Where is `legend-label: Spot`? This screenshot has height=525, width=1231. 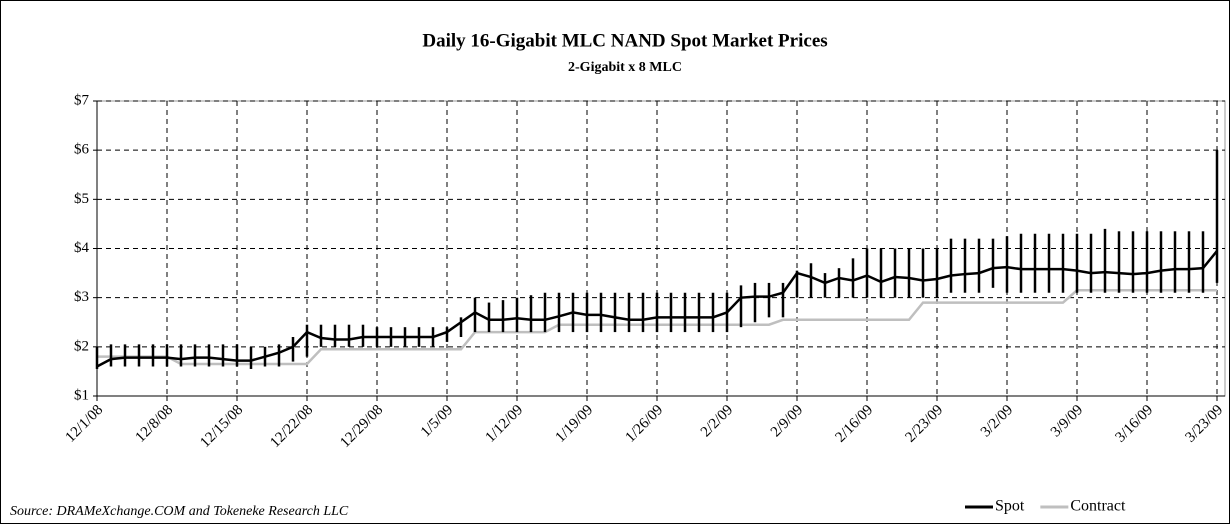 legend-label: Spot is located at coordinates (1010, 506).